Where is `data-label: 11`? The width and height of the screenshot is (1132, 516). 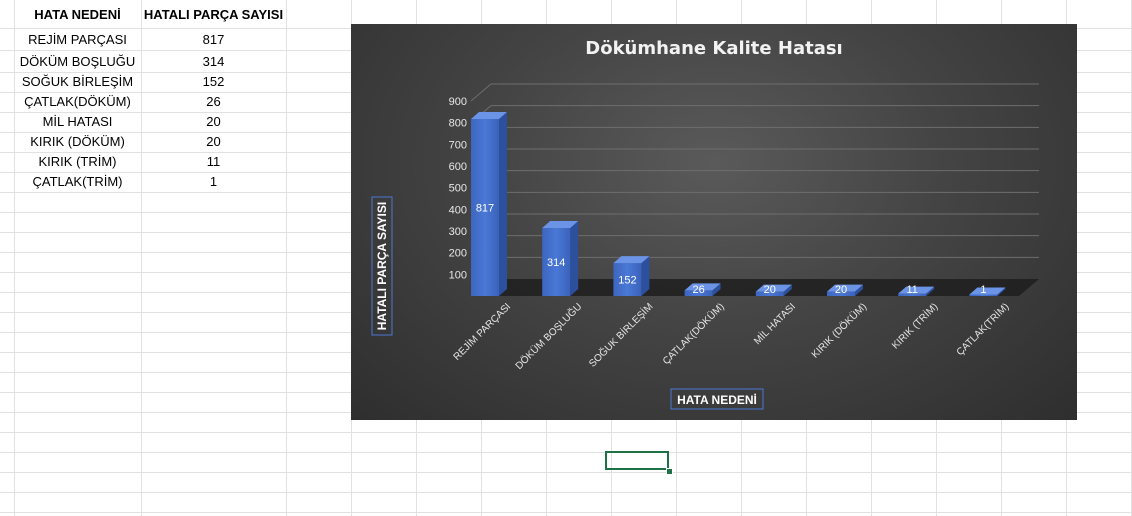
data-label: 11 is located at coordinates (911, 290).